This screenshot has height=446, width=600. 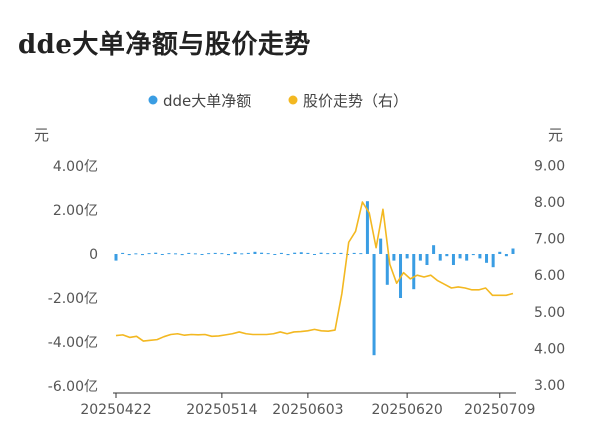 What do you see at coordinates (278, 101) in the screenshot?
I see `legend: dde大单净额 股价走势（右）` at bounding box center [278, 101].